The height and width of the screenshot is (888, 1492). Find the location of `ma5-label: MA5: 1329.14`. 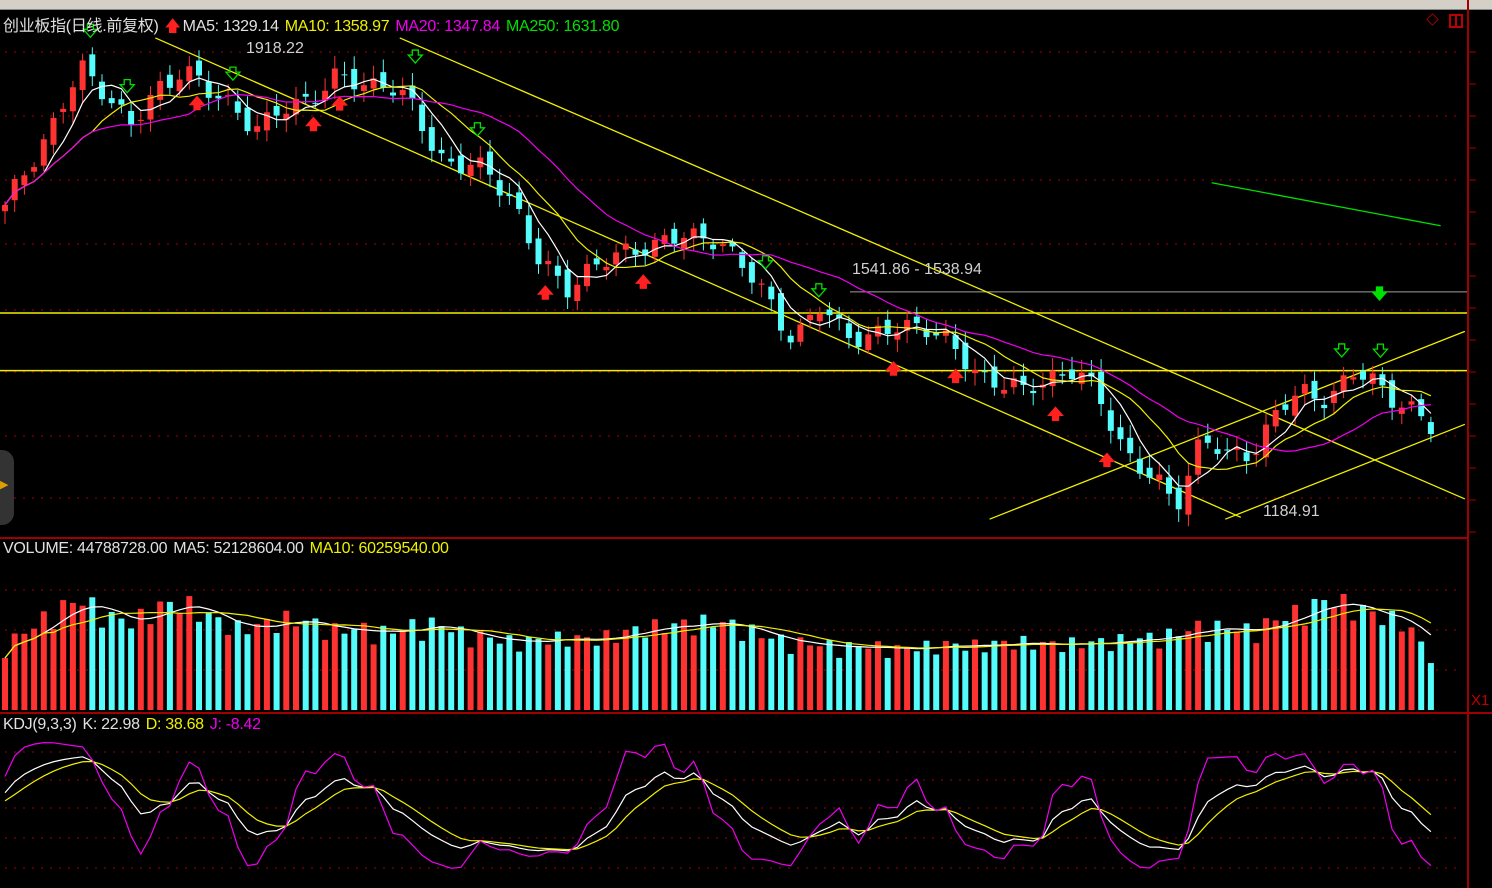

ma5-label: MA5: 1329.14 is located at coordinates (230, 26).